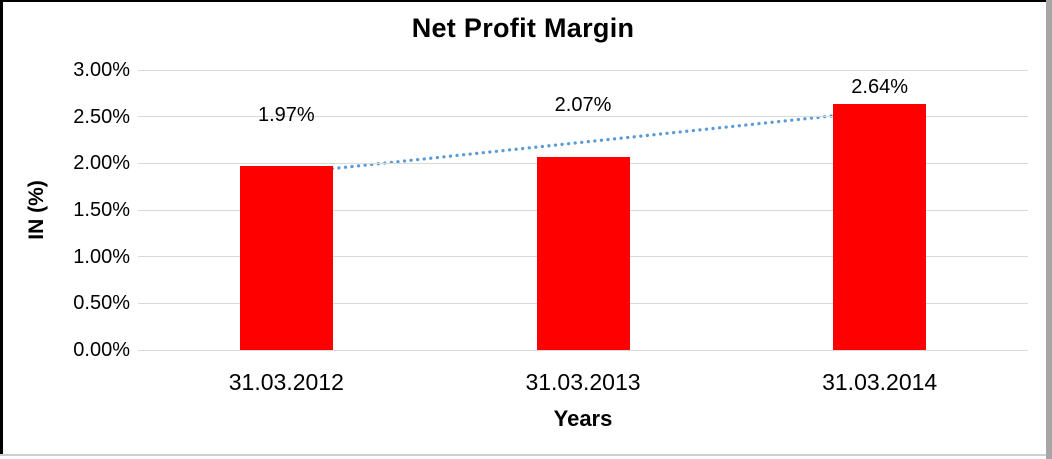 This screenshot has height=459, width=1052. What do you see at coordinates (286, 382) in the screenshot?
I see `x-axis-tick-label: 31.03.2012` at bounding box center [286, 382].